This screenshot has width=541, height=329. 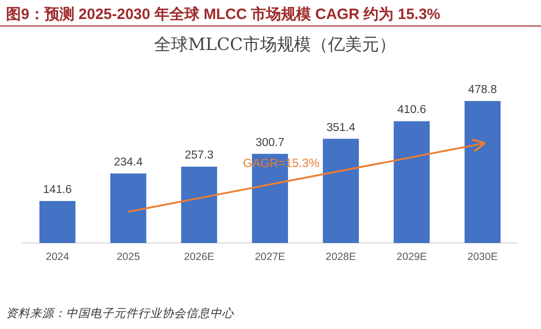 I want to click on data-label: 257.3, so click(x=199, y=156).